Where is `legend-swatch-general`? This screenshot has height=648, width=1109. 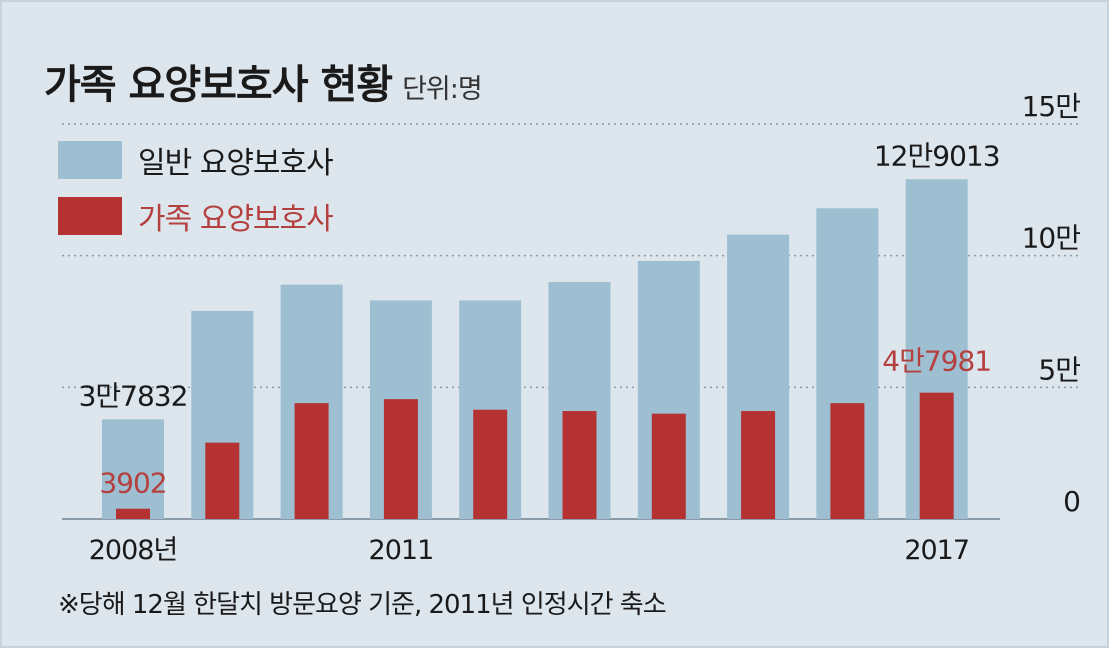
legend-swatch-general is located at coordinates (90, 160).